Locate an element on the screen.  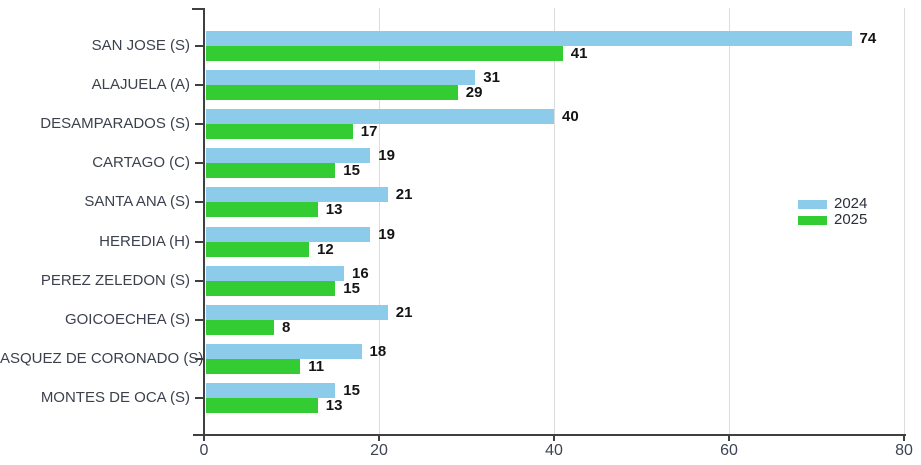
x-axis is located at coordinates (549, 435).